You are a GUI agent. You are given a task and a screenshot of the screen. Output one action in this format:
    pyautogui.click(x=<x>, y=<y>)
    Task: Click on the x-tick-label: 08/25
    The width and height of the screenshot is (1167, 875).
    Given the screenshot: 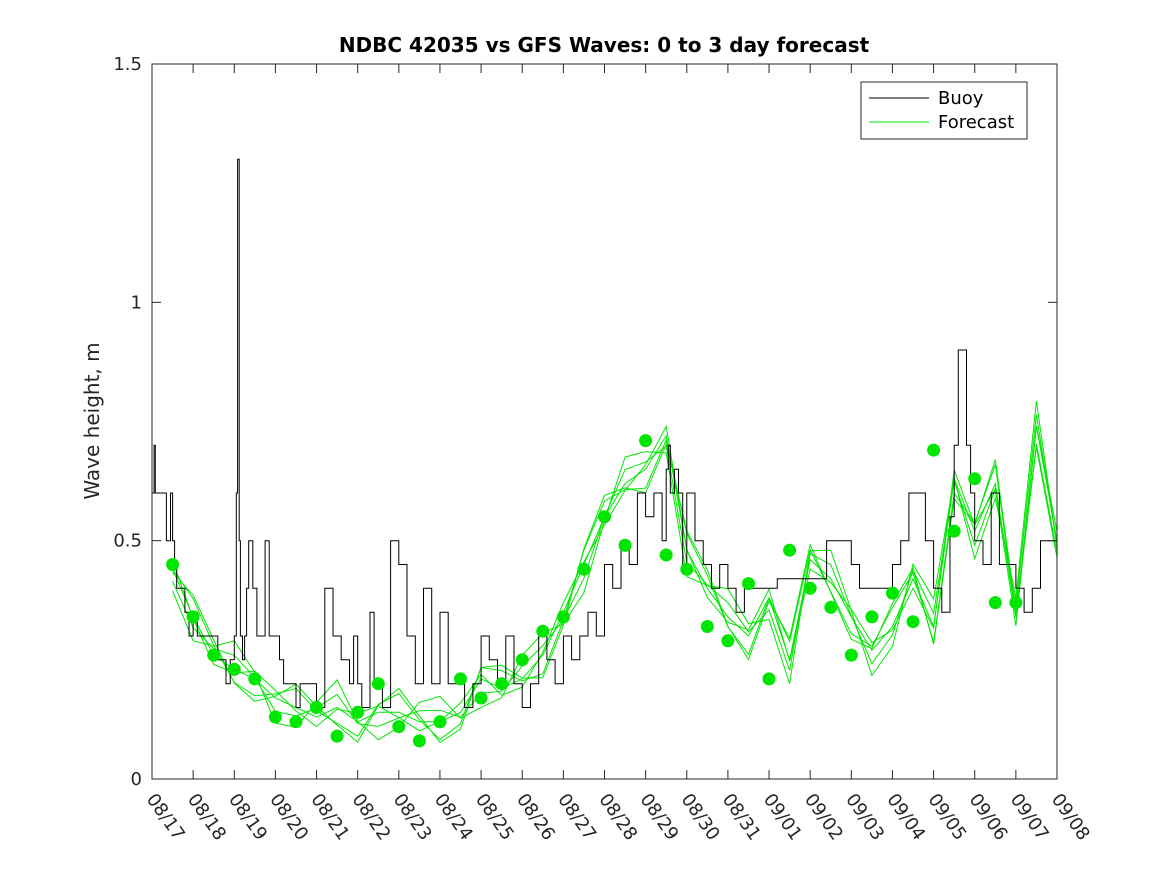 What is the action you would take?
    pyautogui.click(x=494, y=817)
    